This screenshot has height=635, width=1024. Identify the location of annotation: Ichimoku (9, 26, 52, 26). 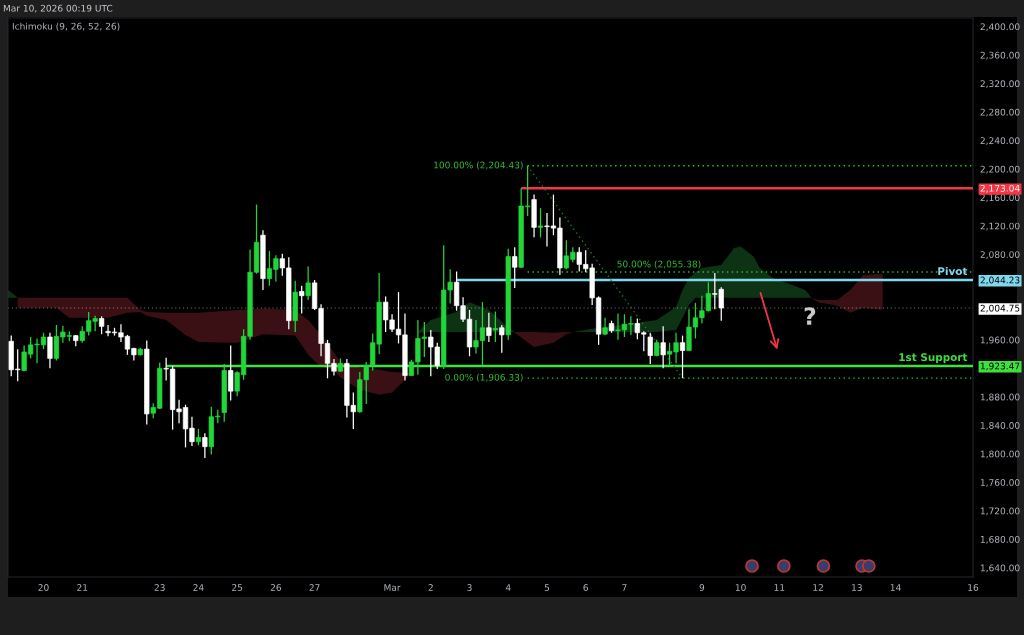
(66, 26).